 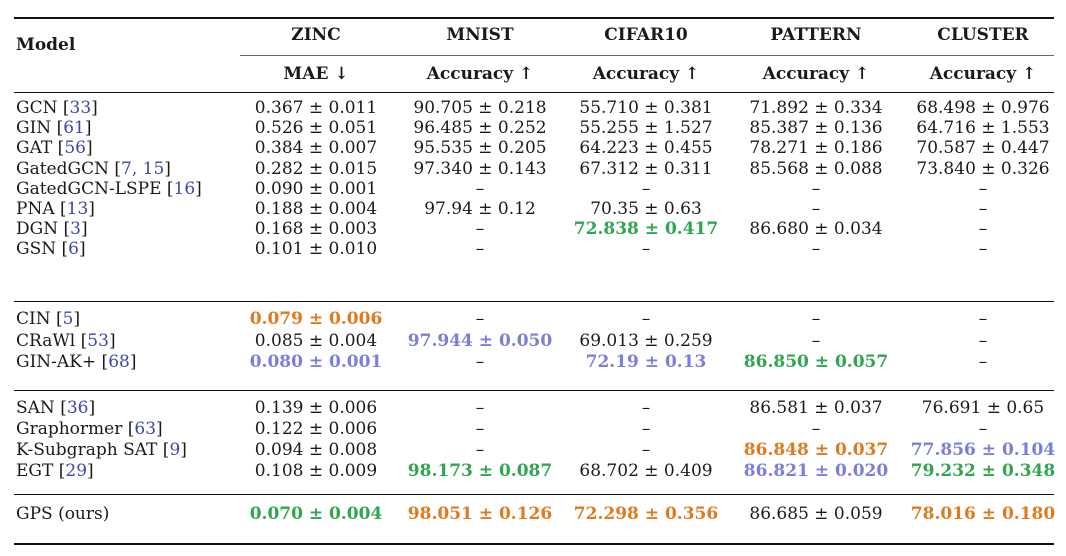 What do you see at coordinates (54, 148) in the screenshot?
I see `model-name-cell: GAT [56]` at bounding box center [54, 148].